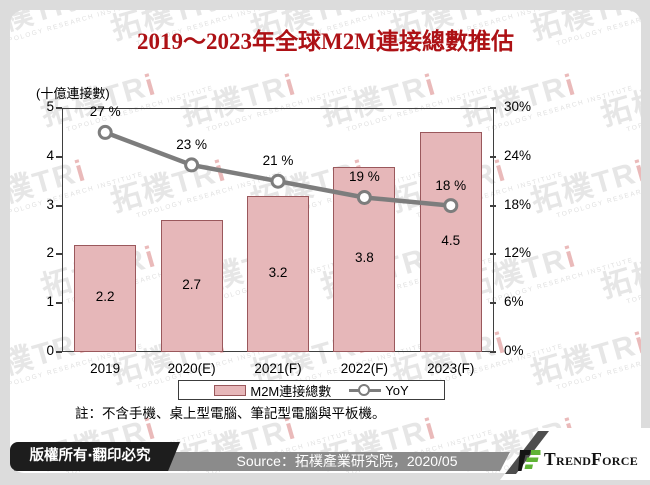 The height and width of the screenshot is (485, 650). I want to click on yoy-value-label: 18 %, so click(451, 185).